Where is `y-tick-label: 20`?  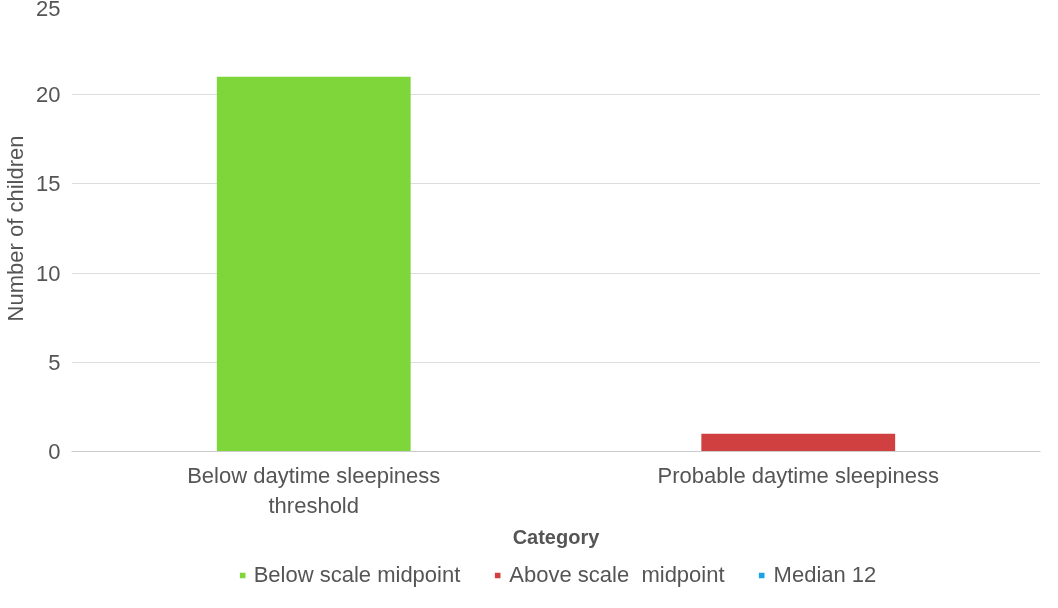 y-tick-label: 20 is located at coordinates (48, 95).